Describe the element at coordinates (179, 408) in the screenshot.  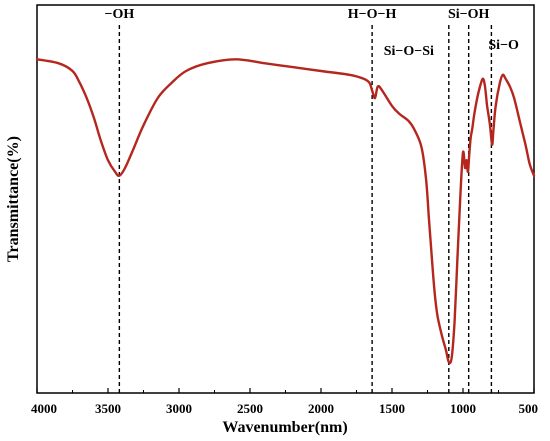
I see `x-tick-label-3000: 3000` at that location.